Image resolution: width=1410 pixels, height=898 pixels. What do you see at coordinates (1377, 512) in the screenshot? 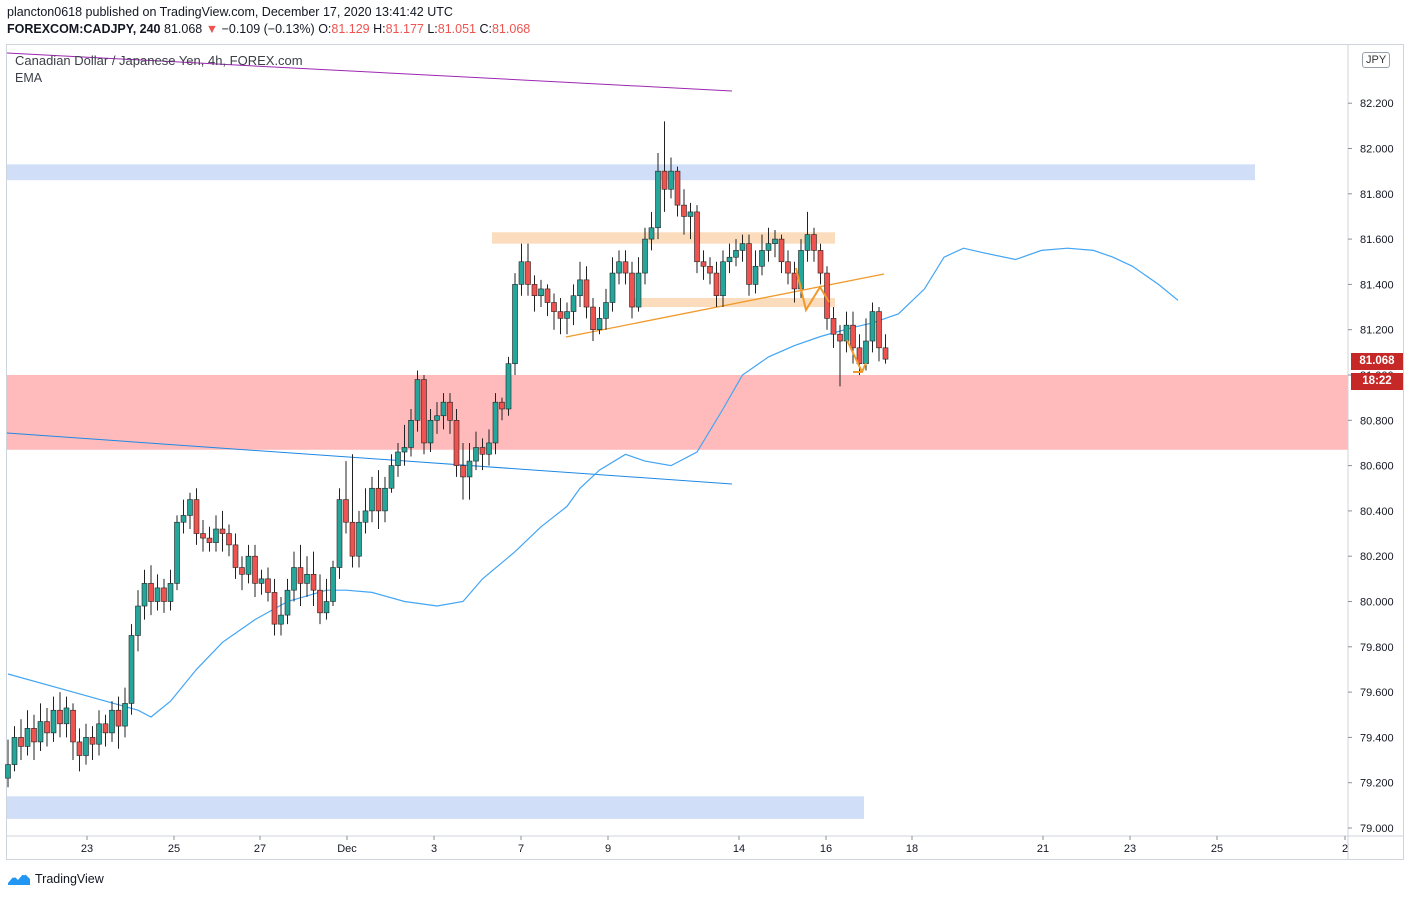
I see `y-tick-label: 80.400` at bounding box center [1377, 512].